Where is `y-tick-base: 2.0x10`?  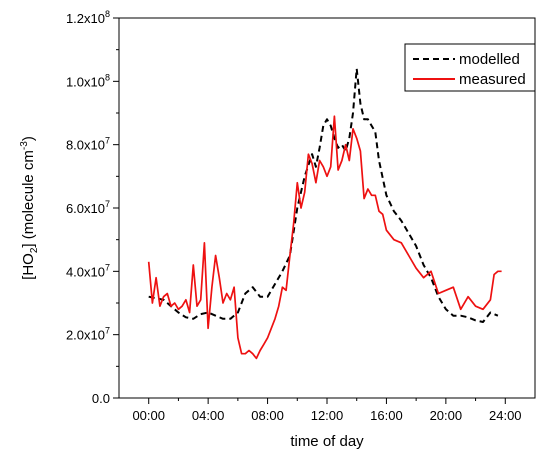 y-tick-base: 2.0x10 is located at coordinates (85, 335).